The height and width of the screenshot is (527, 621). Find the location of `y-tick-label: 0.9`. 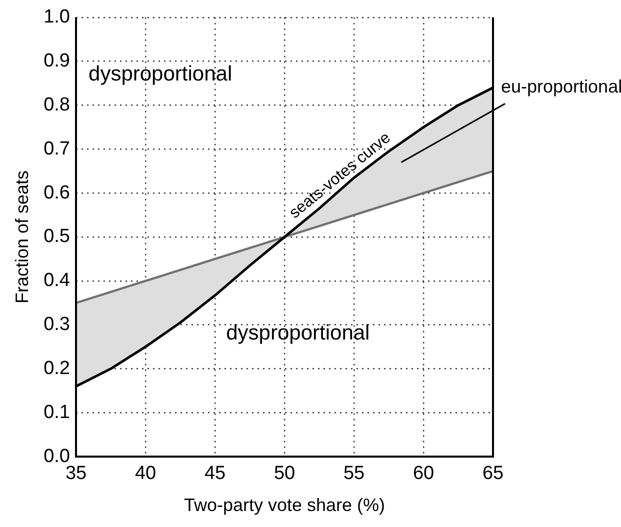

y-tick-label: 0.9 is located at coordinates (57, 61).